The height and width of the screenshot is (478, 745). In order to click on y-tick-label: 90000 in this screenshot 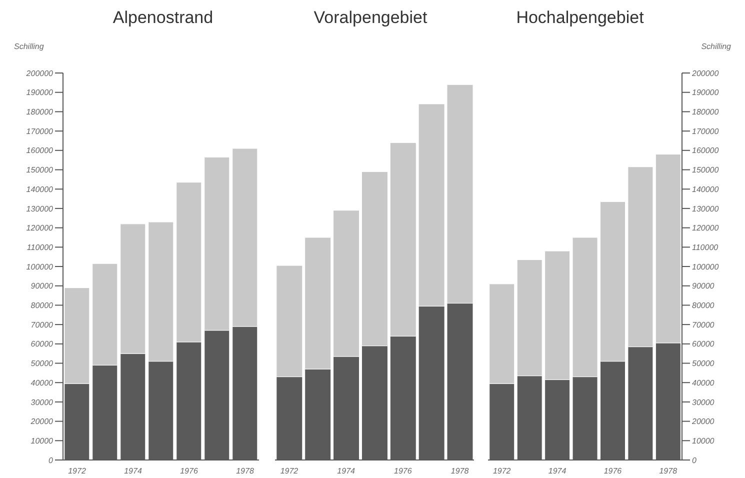, I will do `click(42, 286)`.